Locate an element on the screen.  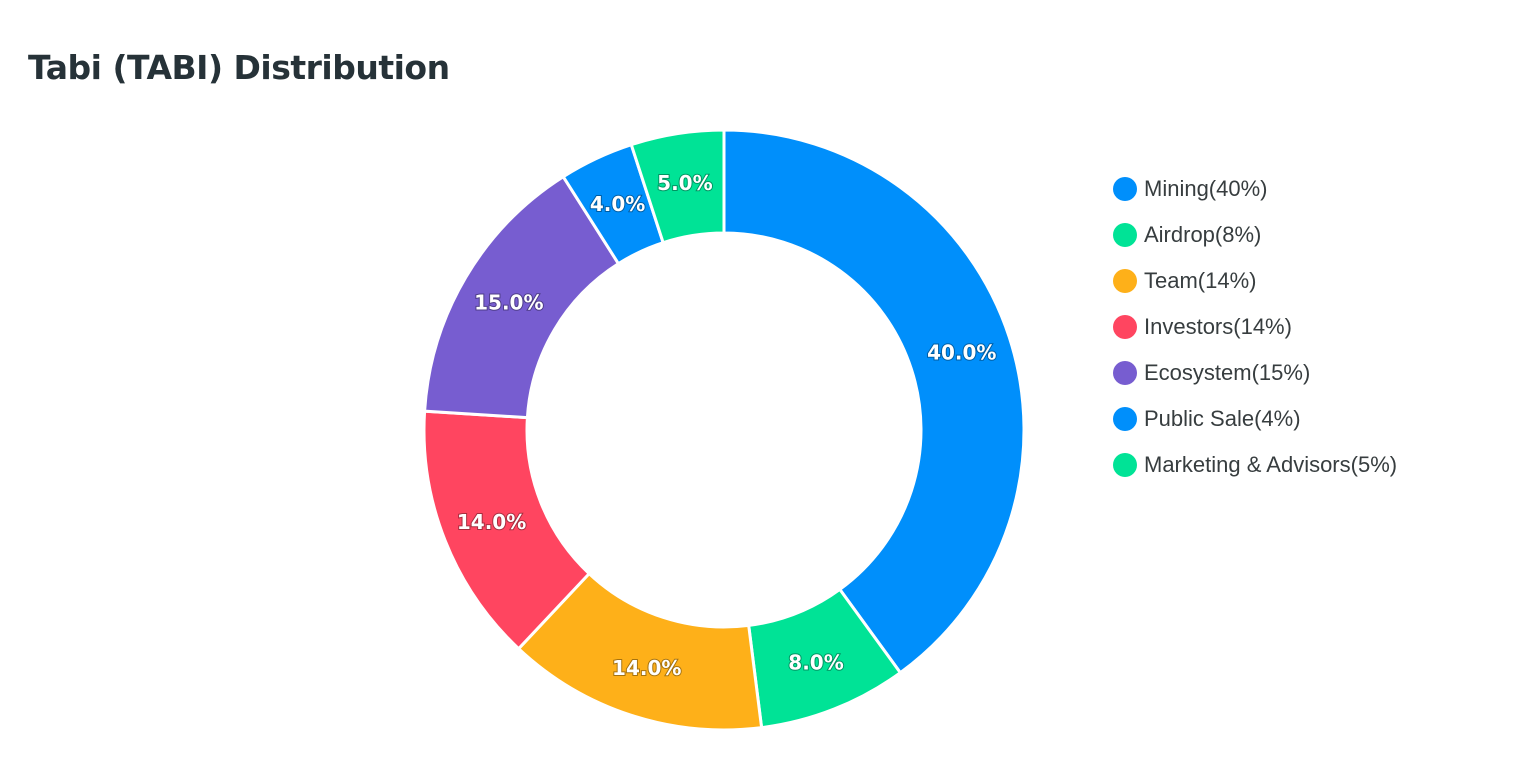
legend-item-mining: Mining(40%) is located at coordinates (1255, 189).